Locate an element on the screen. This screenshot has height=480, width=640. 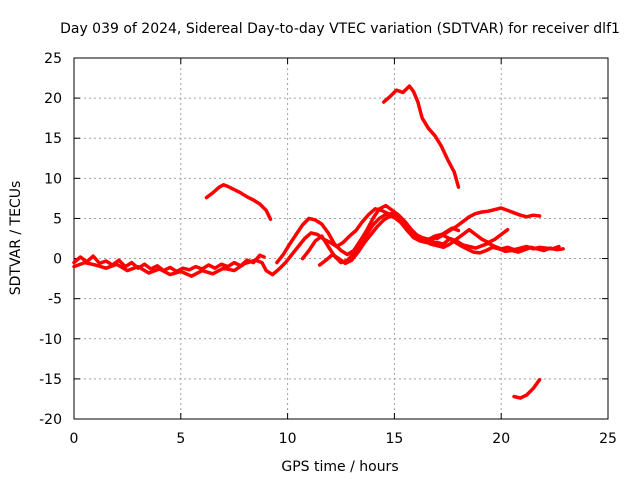
y-tick-label: 5 is located at coordinates (57, 219).